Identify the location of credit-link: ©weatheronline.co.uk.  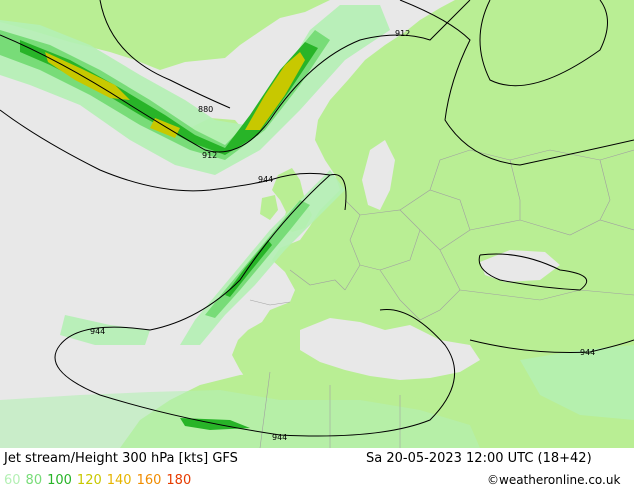
(554, 480).